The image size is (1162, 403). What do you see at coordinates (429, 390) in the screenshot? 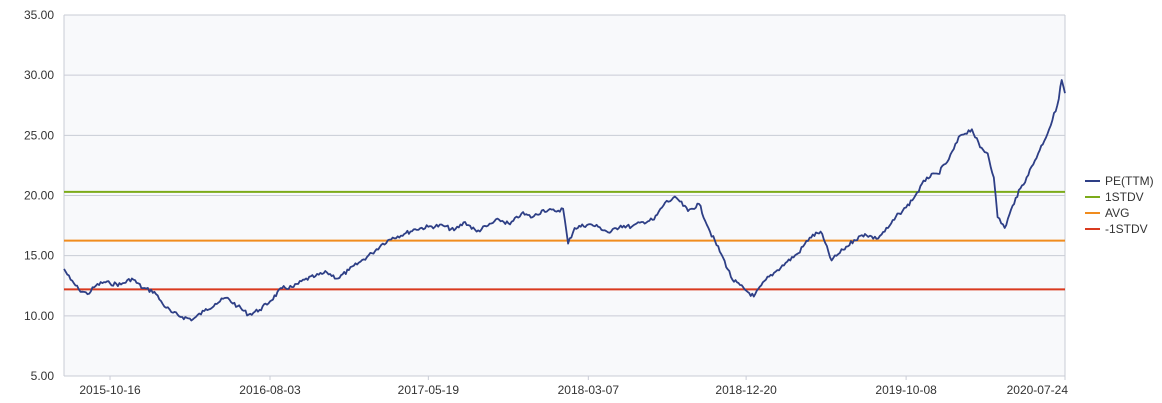
I see `x-tick-label: 2017-05-19` at bounding box center [429, 390].